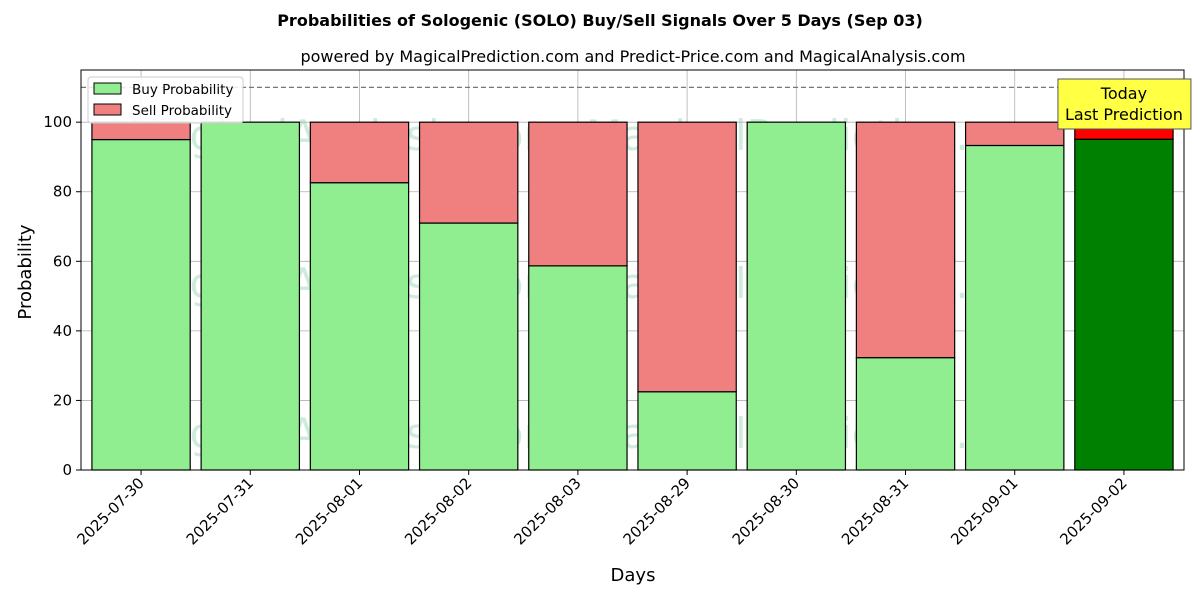  Describe the element at coordinates (107, 88) in the screenshot. I see `legend-swatch-buy` at that location.